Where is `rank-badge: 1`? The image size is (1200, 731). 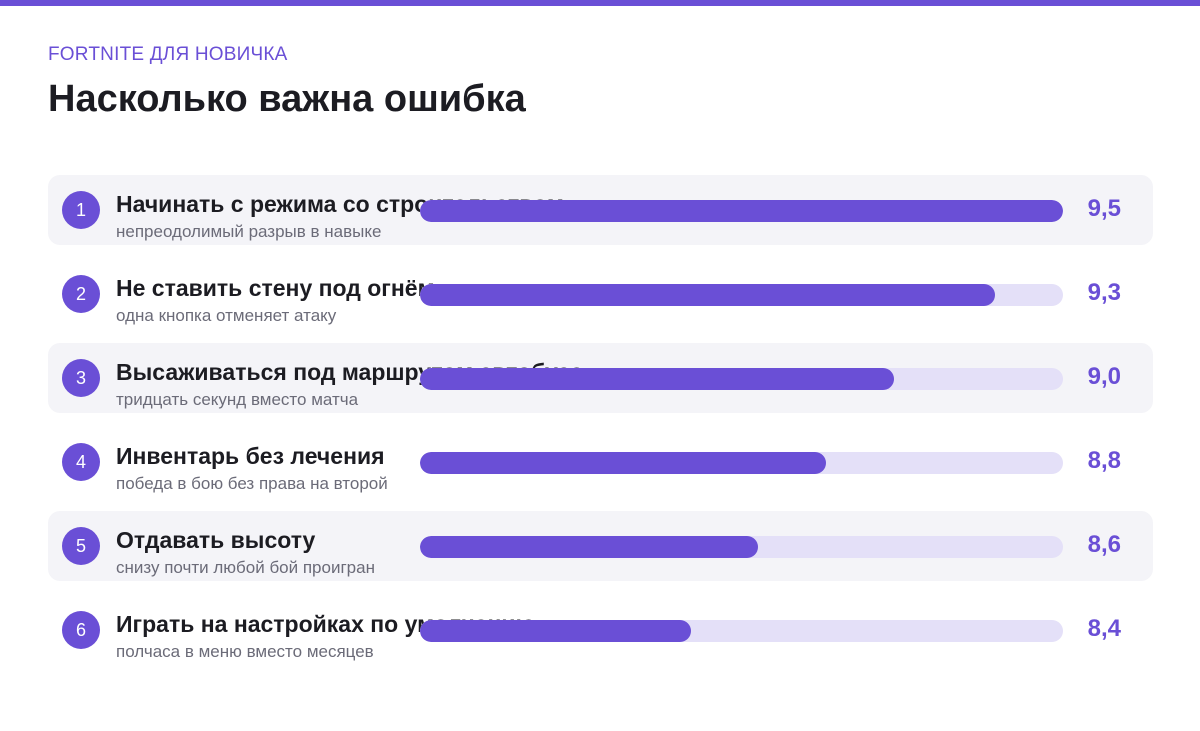
rank-badge: 1 is located at coordinates (81, 210).